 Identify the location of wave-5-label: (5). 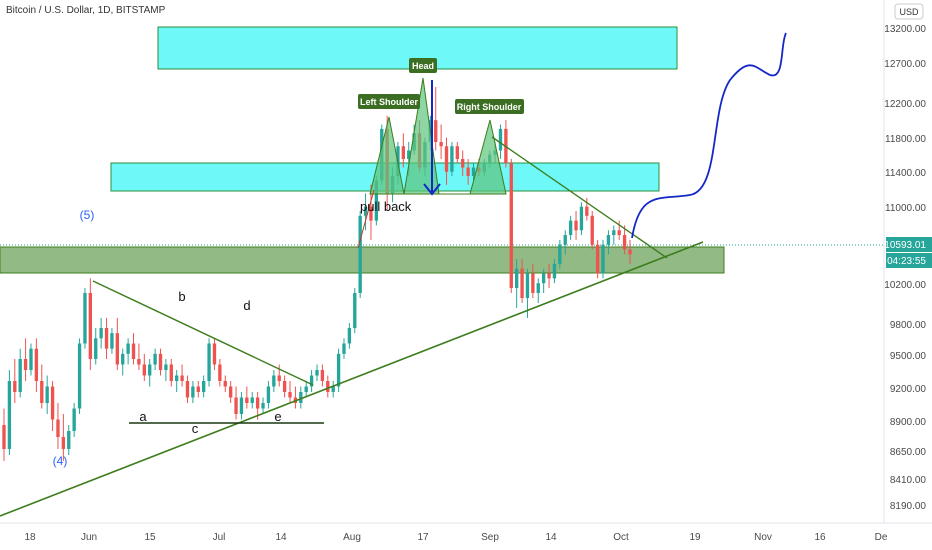
(87, 215).